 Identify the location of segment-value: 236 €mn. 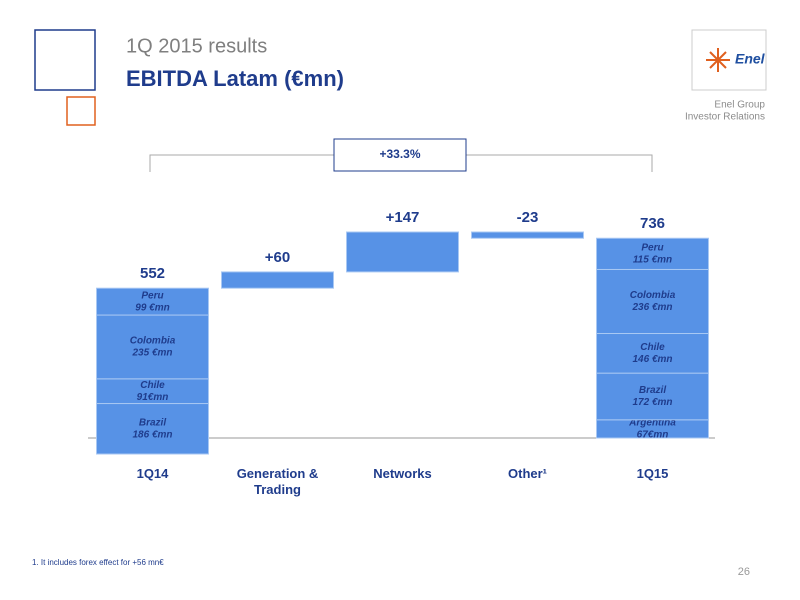
(651, 307).